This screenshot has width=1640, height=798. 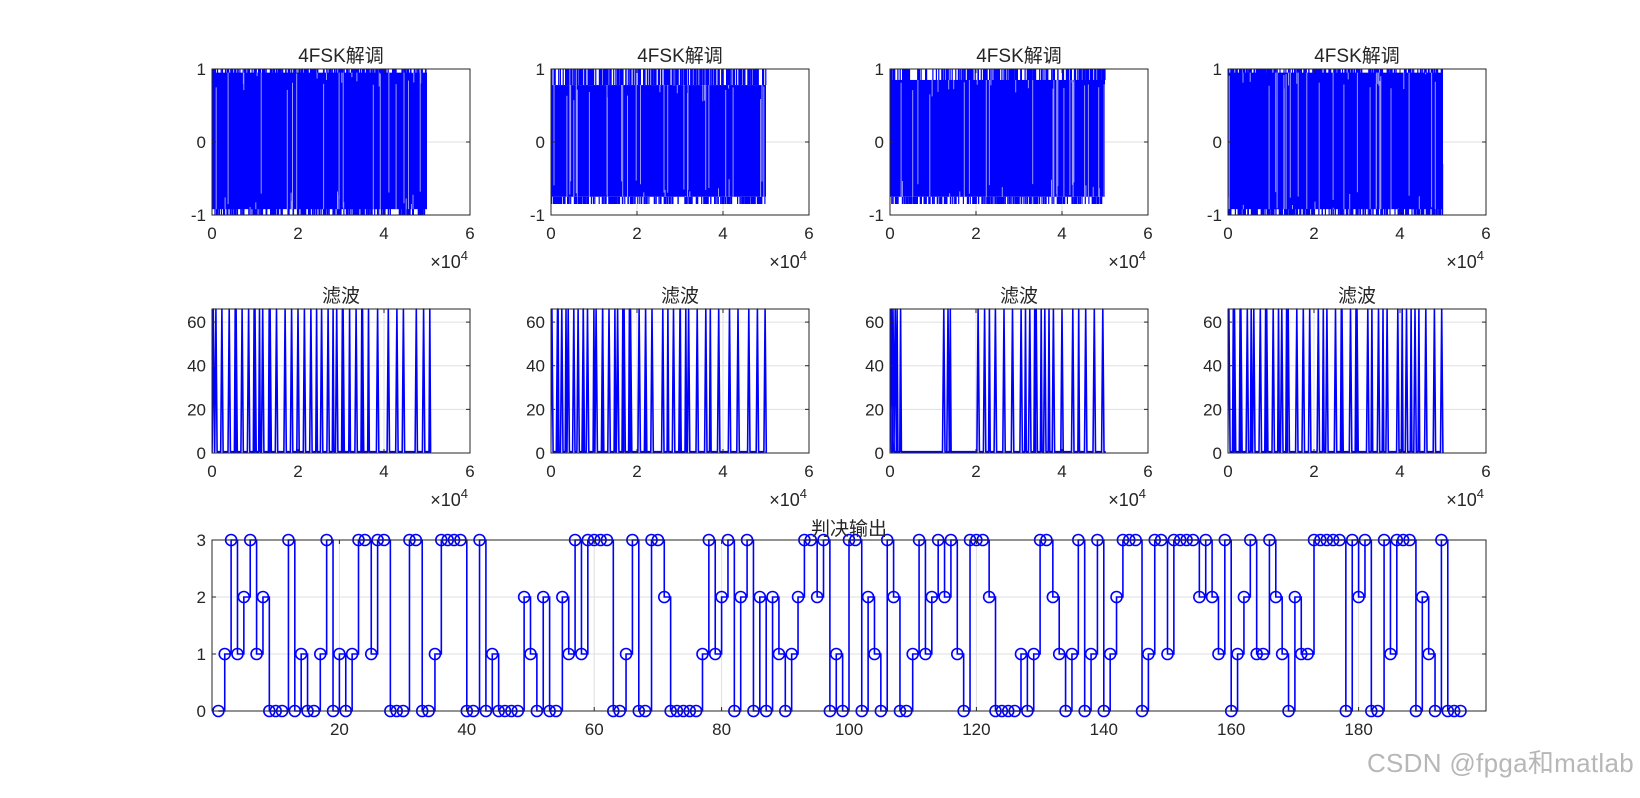 I want to click on subplot-title: 判决输出, so click(x=849, y=529).